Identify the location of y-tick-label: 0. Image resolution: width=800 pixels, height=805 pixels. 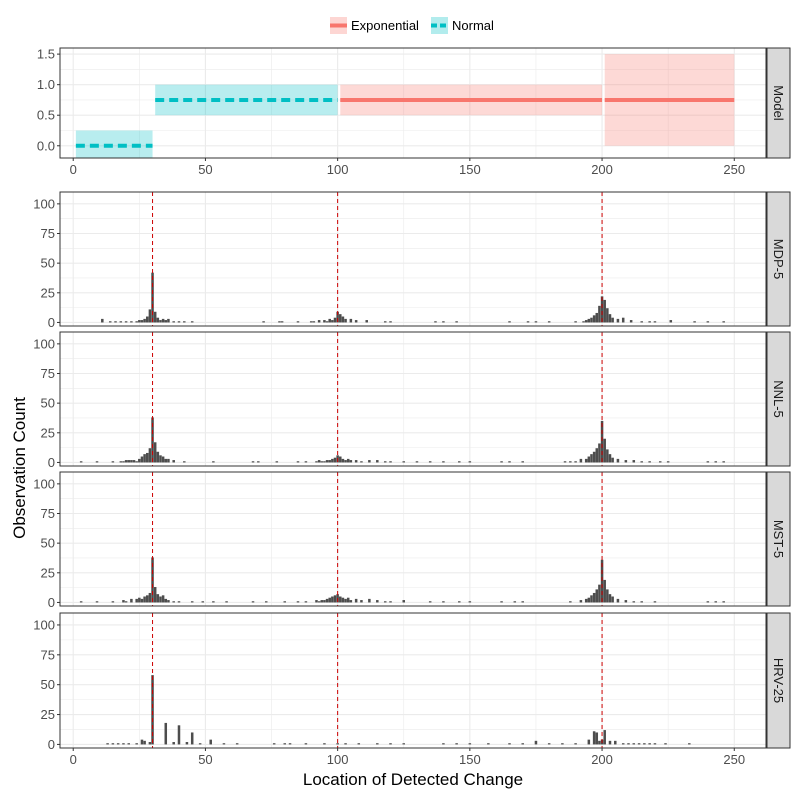
(51, 462).